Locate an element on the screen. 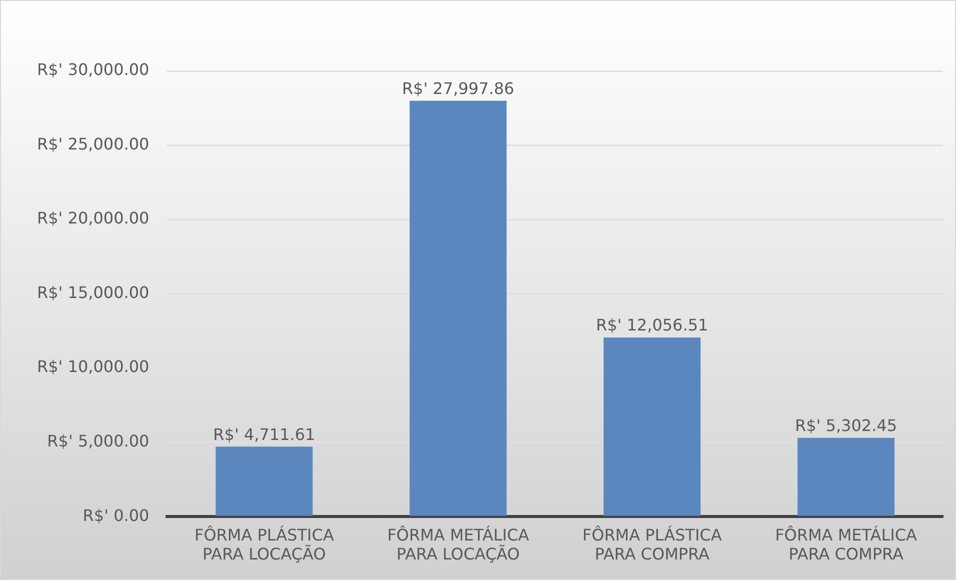  x-tick-label: FÔRMA METÁLICA PARA COMPRA is located at coordinates (846, 544).